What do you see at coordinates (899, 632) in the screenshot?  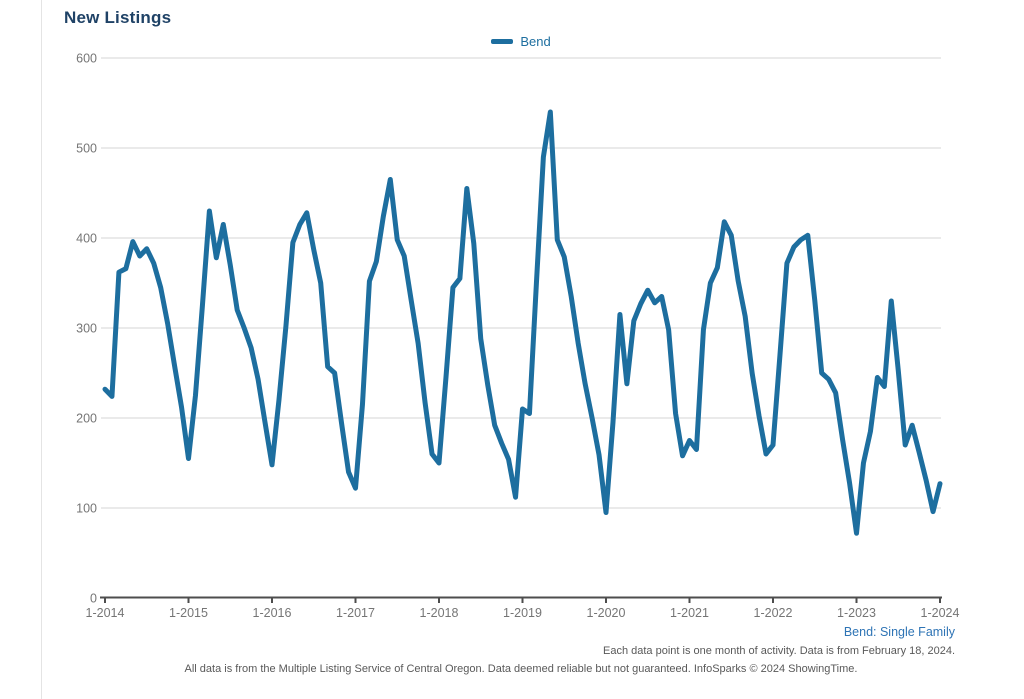 I see `series-note: Bend: Single Family` at bounding box center [899, 632].